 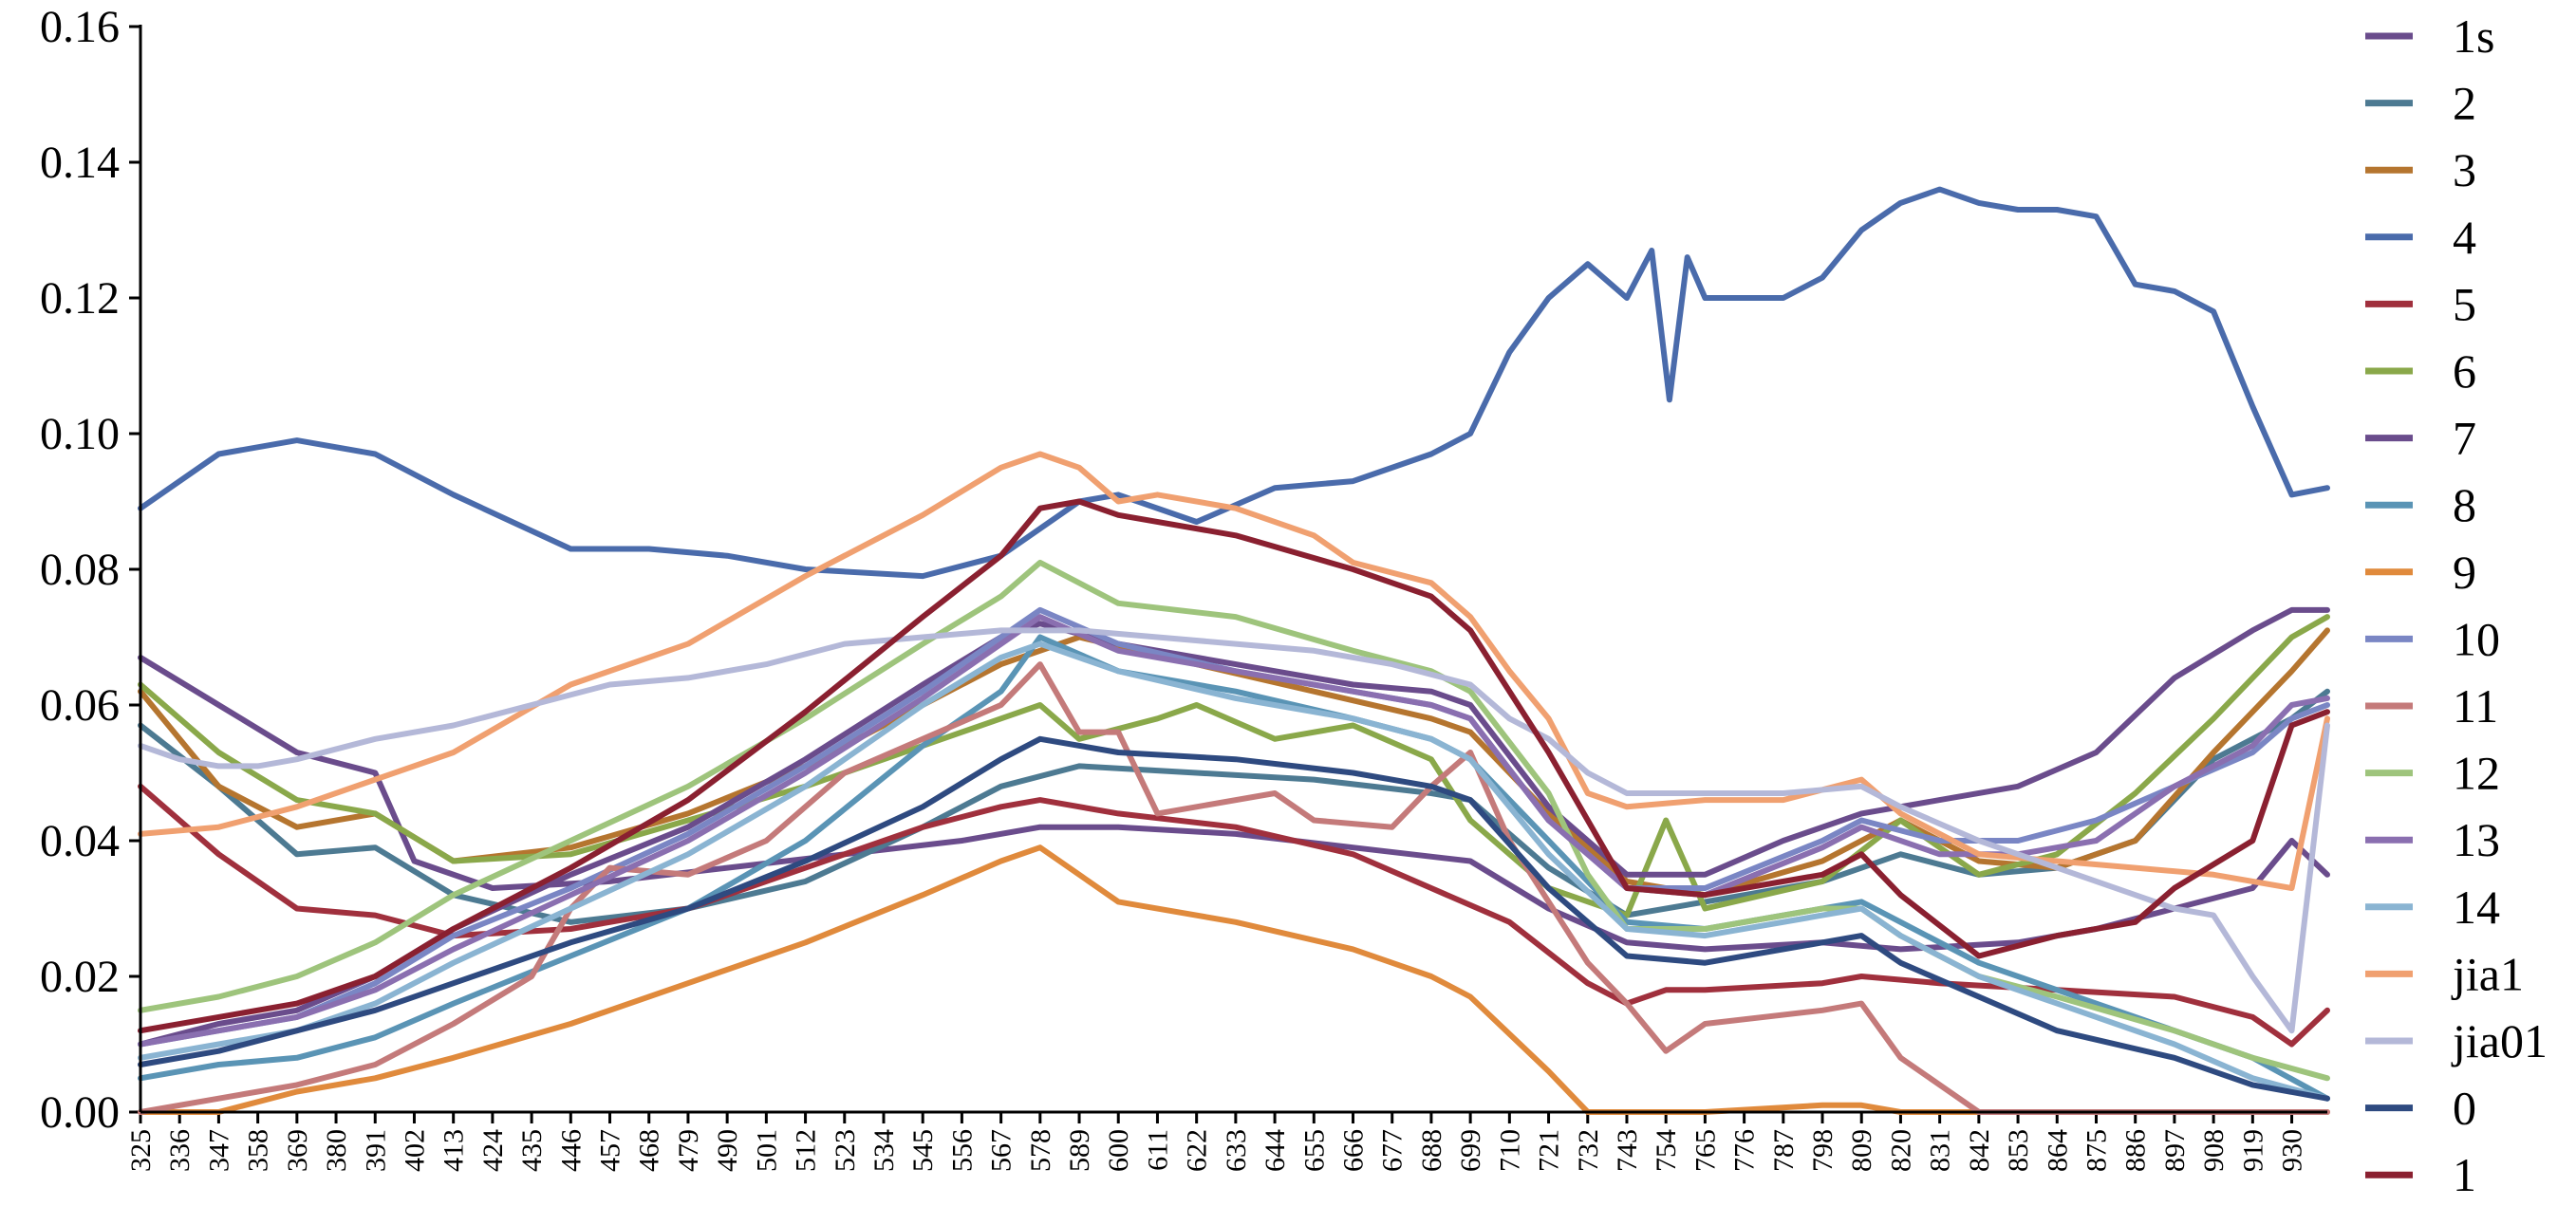 What do you see at coordinates (2477, 638) in the screenshot?
I see `legend-label: 10` at bounding box center [2477, 638].